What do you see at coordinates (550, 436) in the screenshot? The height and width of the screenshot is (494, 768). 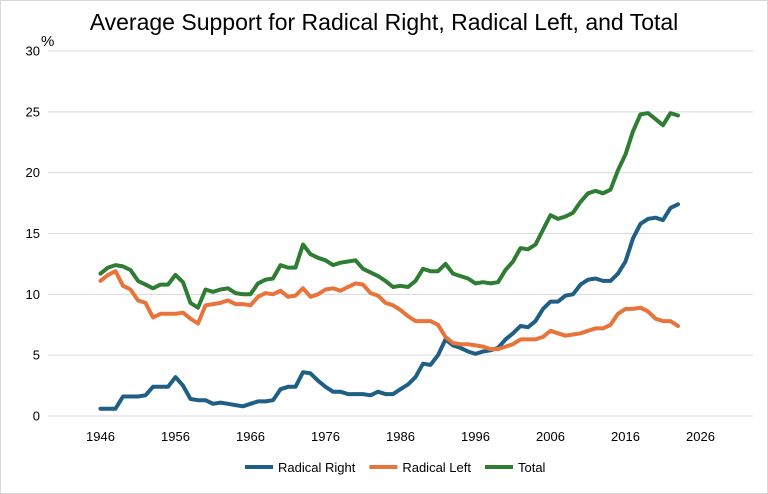 I see `x-tick-label: 2006` at bounding box center [550, 436].